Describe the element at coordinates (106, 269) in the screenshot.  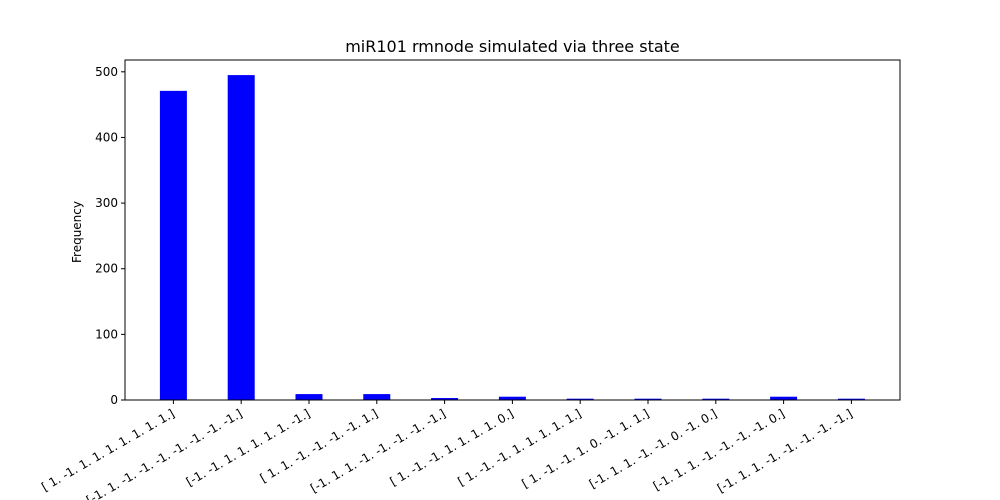
I see `y-tick-label: 200` at that location.